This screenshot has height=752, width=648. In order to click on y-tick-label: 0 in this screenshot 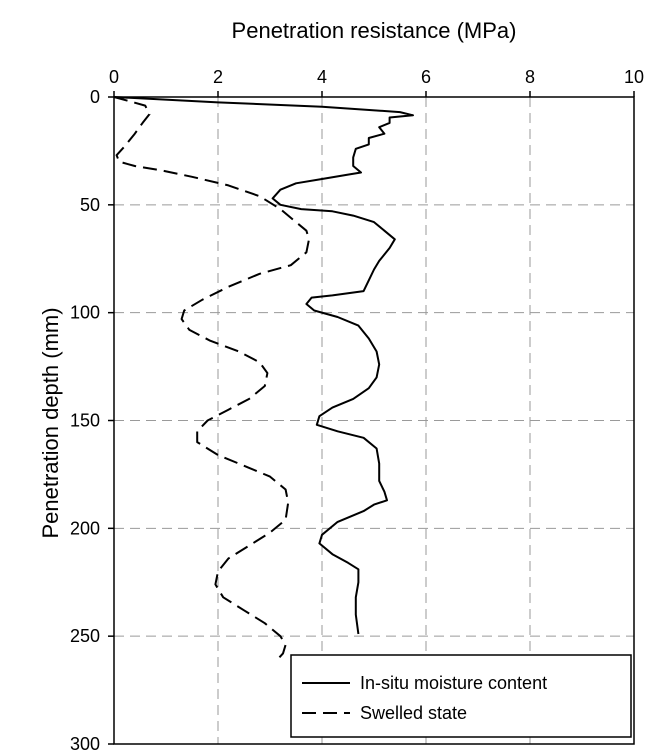, I will do `click(95, 97)`.